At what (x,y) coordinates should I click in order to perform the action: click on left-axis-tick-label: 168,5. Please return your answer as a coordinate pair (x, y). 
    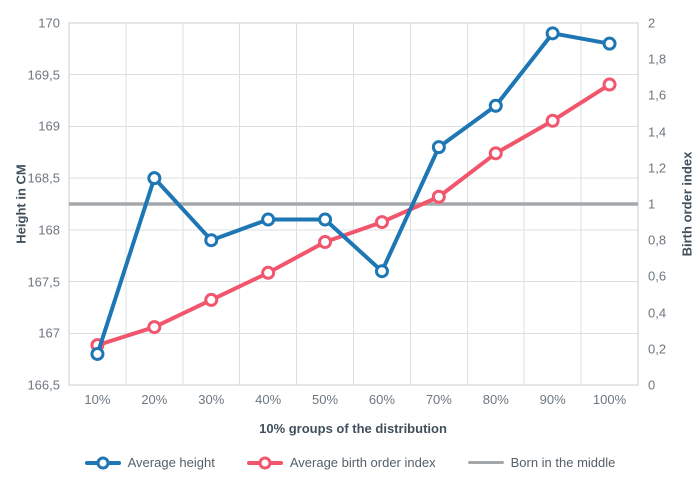
    Looking at the image, I should click on (43, 178).